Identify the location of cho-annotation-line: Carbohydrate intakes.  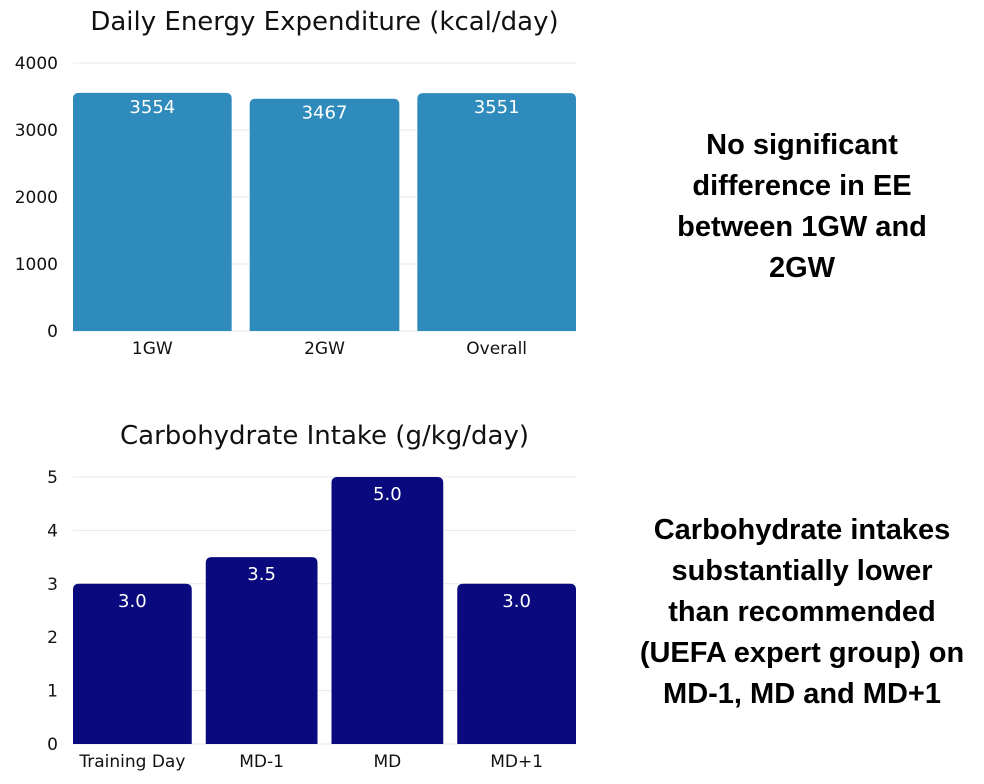
(802, 530).